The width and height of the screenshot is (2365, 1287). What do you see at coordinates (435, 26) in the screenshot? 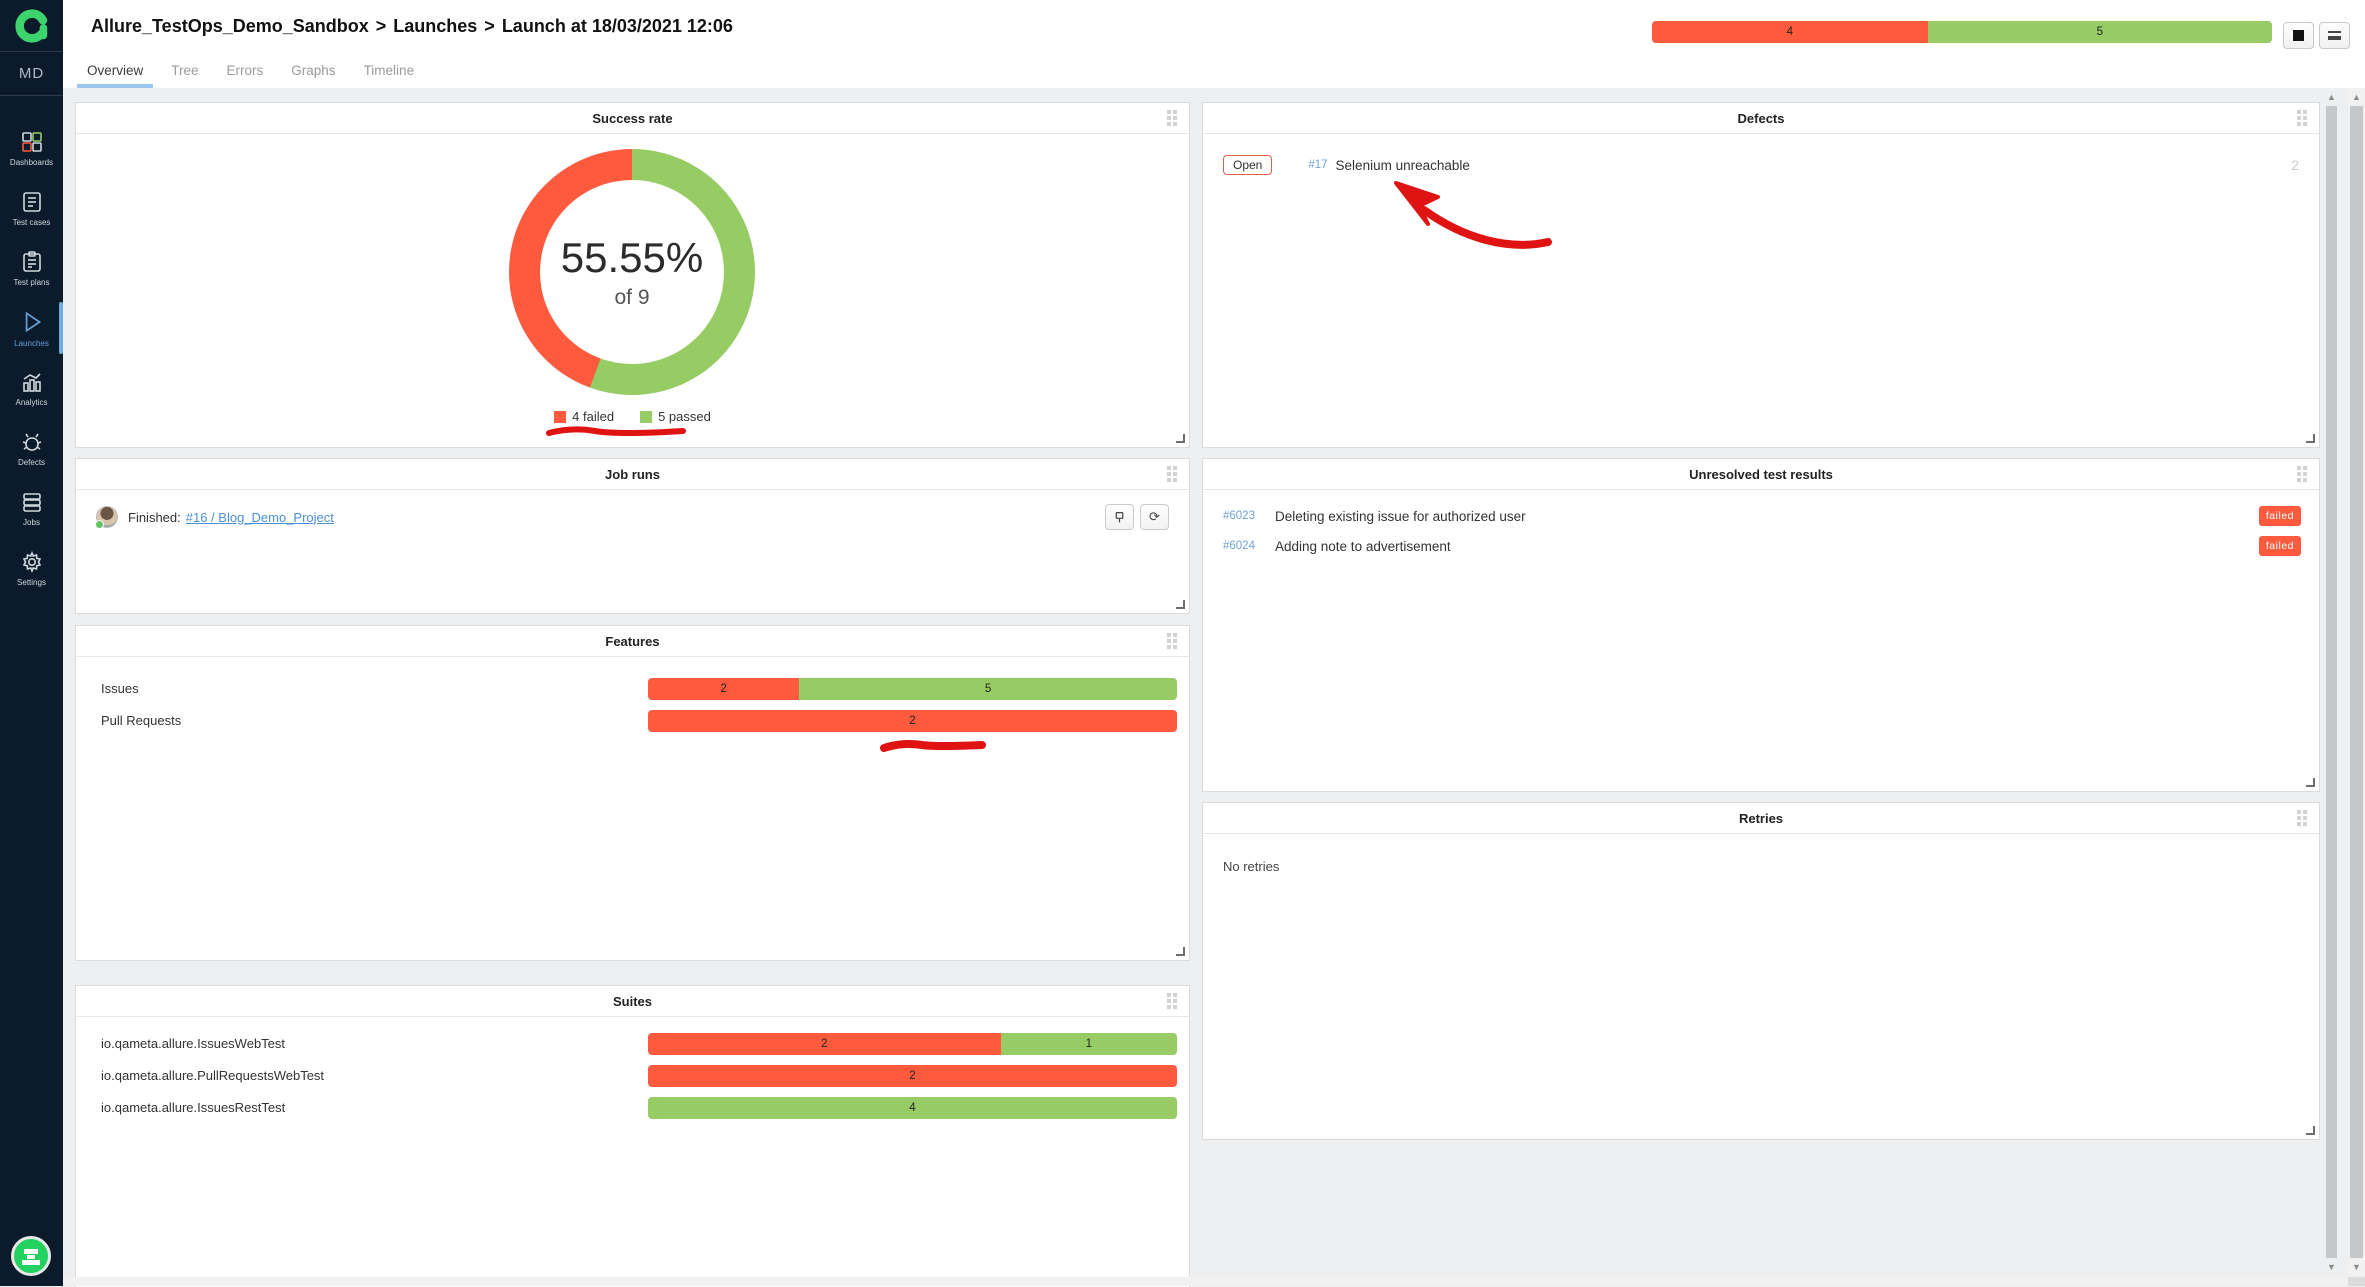
I see `breadcrumb-launches: Launches` at bounding box center [435, 26].